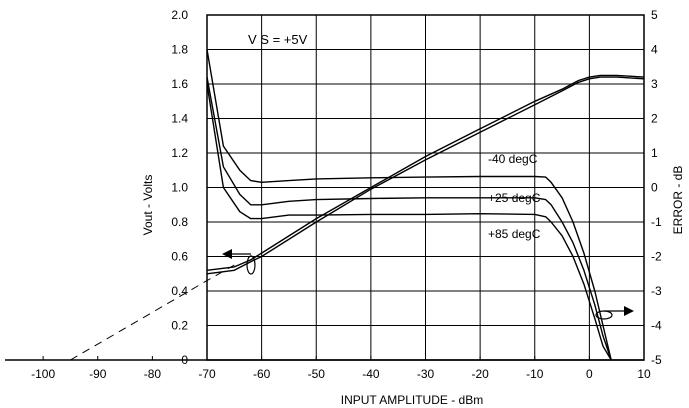  What do you see at coordinates (656, 326) in the screenshot?
I see `y-right-tick-label: -4` at bounding box center [656, 326].